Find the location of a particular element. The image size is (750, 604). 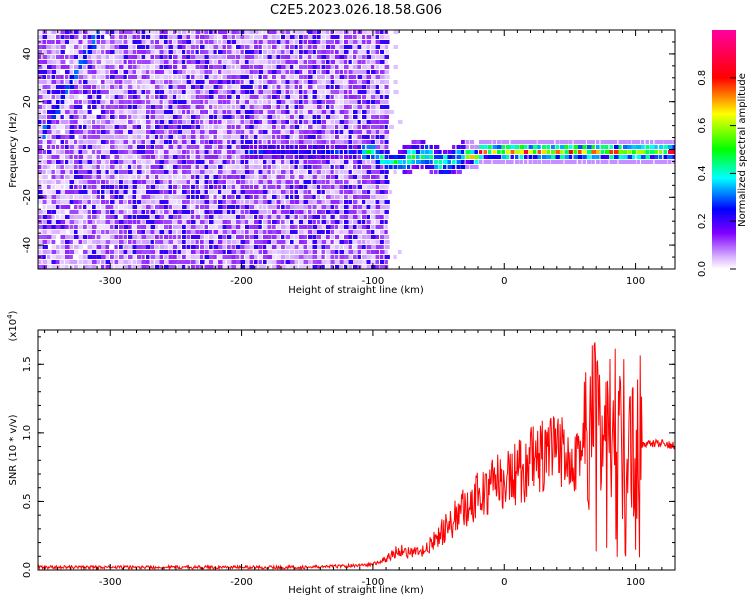

colorbar-tick-label: 0.8 is located at coordinates (702, 78).